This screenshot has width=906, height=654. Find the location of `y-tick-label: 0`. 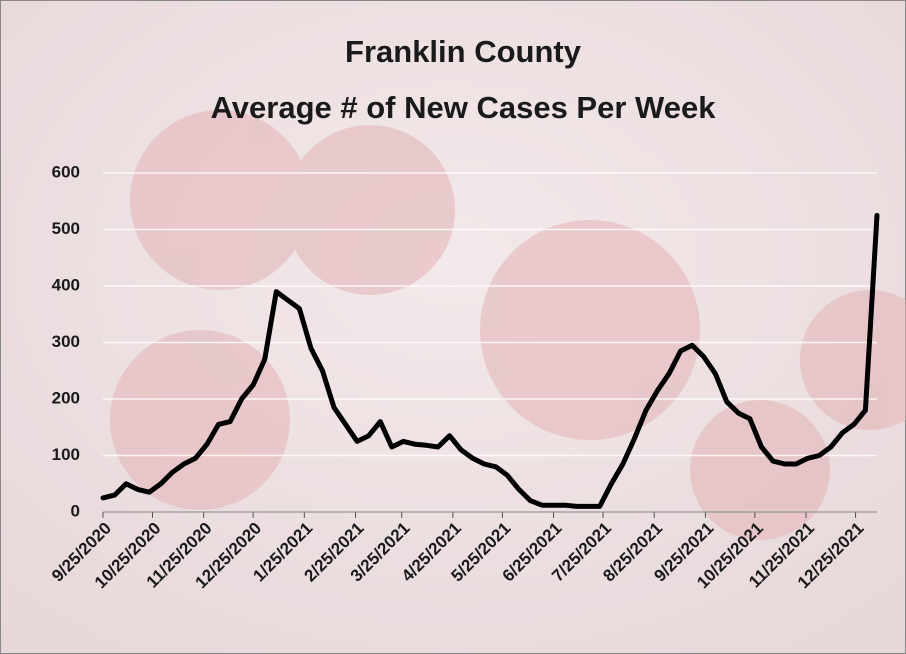

y-tick-label: 0 is located at coordinates (75, 510).